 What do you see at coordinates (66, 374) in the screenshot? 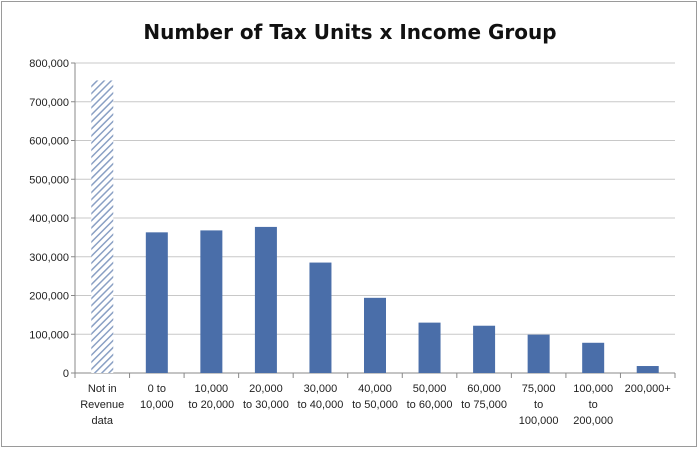
I see `y-tick-label: 0` at bounding box center [66, 374].